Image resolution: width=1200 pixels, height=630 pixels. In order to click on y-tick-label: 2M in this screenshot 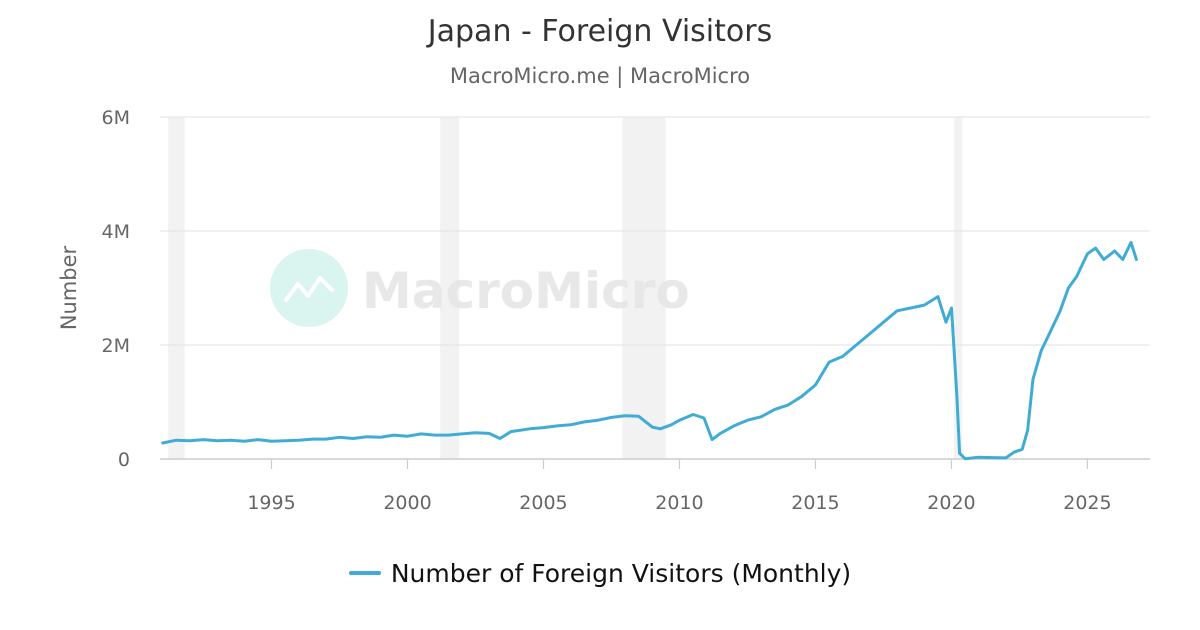, I will do `click(116, 346)`.